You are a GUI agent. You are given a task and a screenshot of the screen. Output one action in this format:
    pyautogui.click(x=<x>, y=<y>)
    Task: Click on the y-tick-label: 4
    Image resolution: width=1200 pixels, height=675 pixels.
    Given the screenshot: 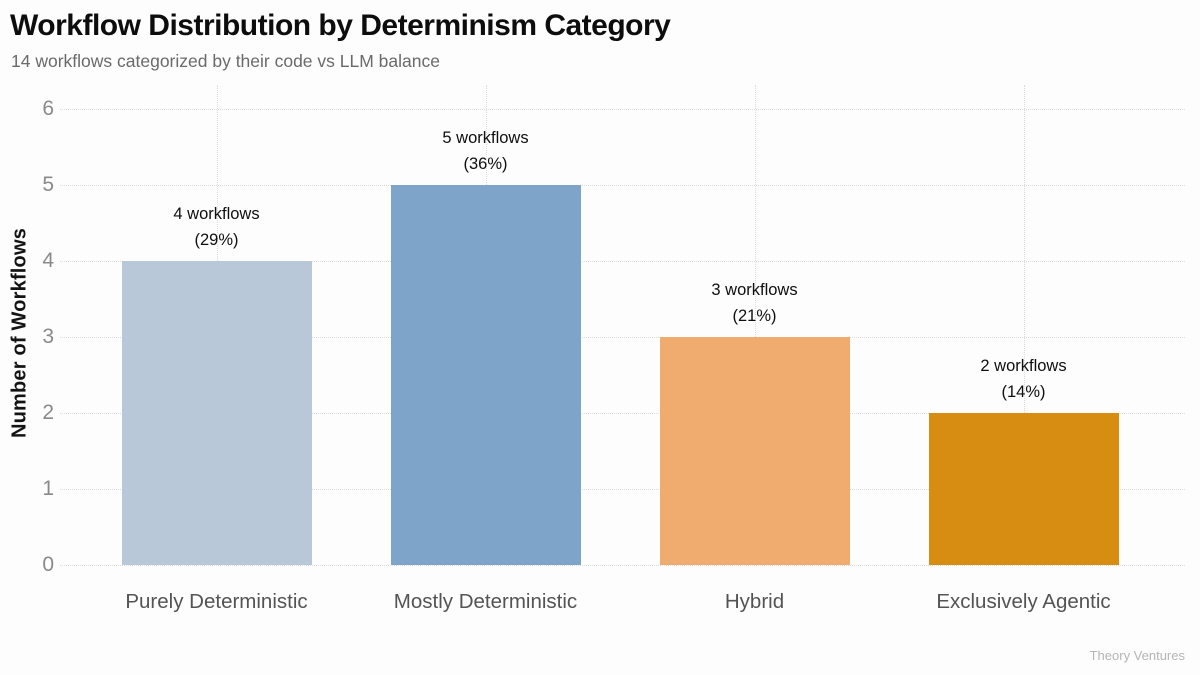 What is the action you would take?
    pyautogui.click(x=48, y=260)
    